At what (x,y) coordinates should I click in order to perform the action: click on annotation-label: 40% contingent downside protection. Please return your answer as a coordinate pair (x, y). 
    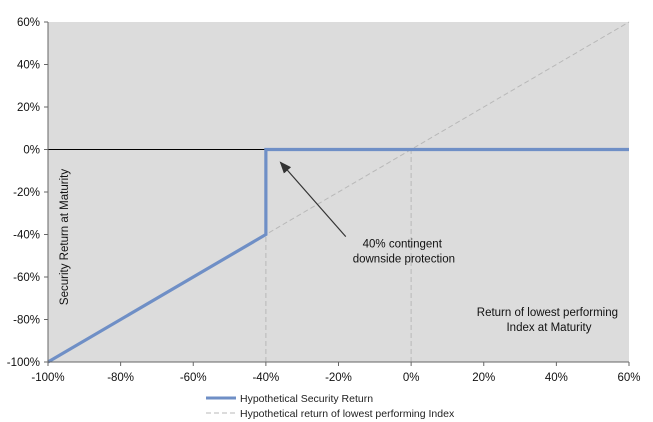
    Looking at the image, I should click on (404, 251).